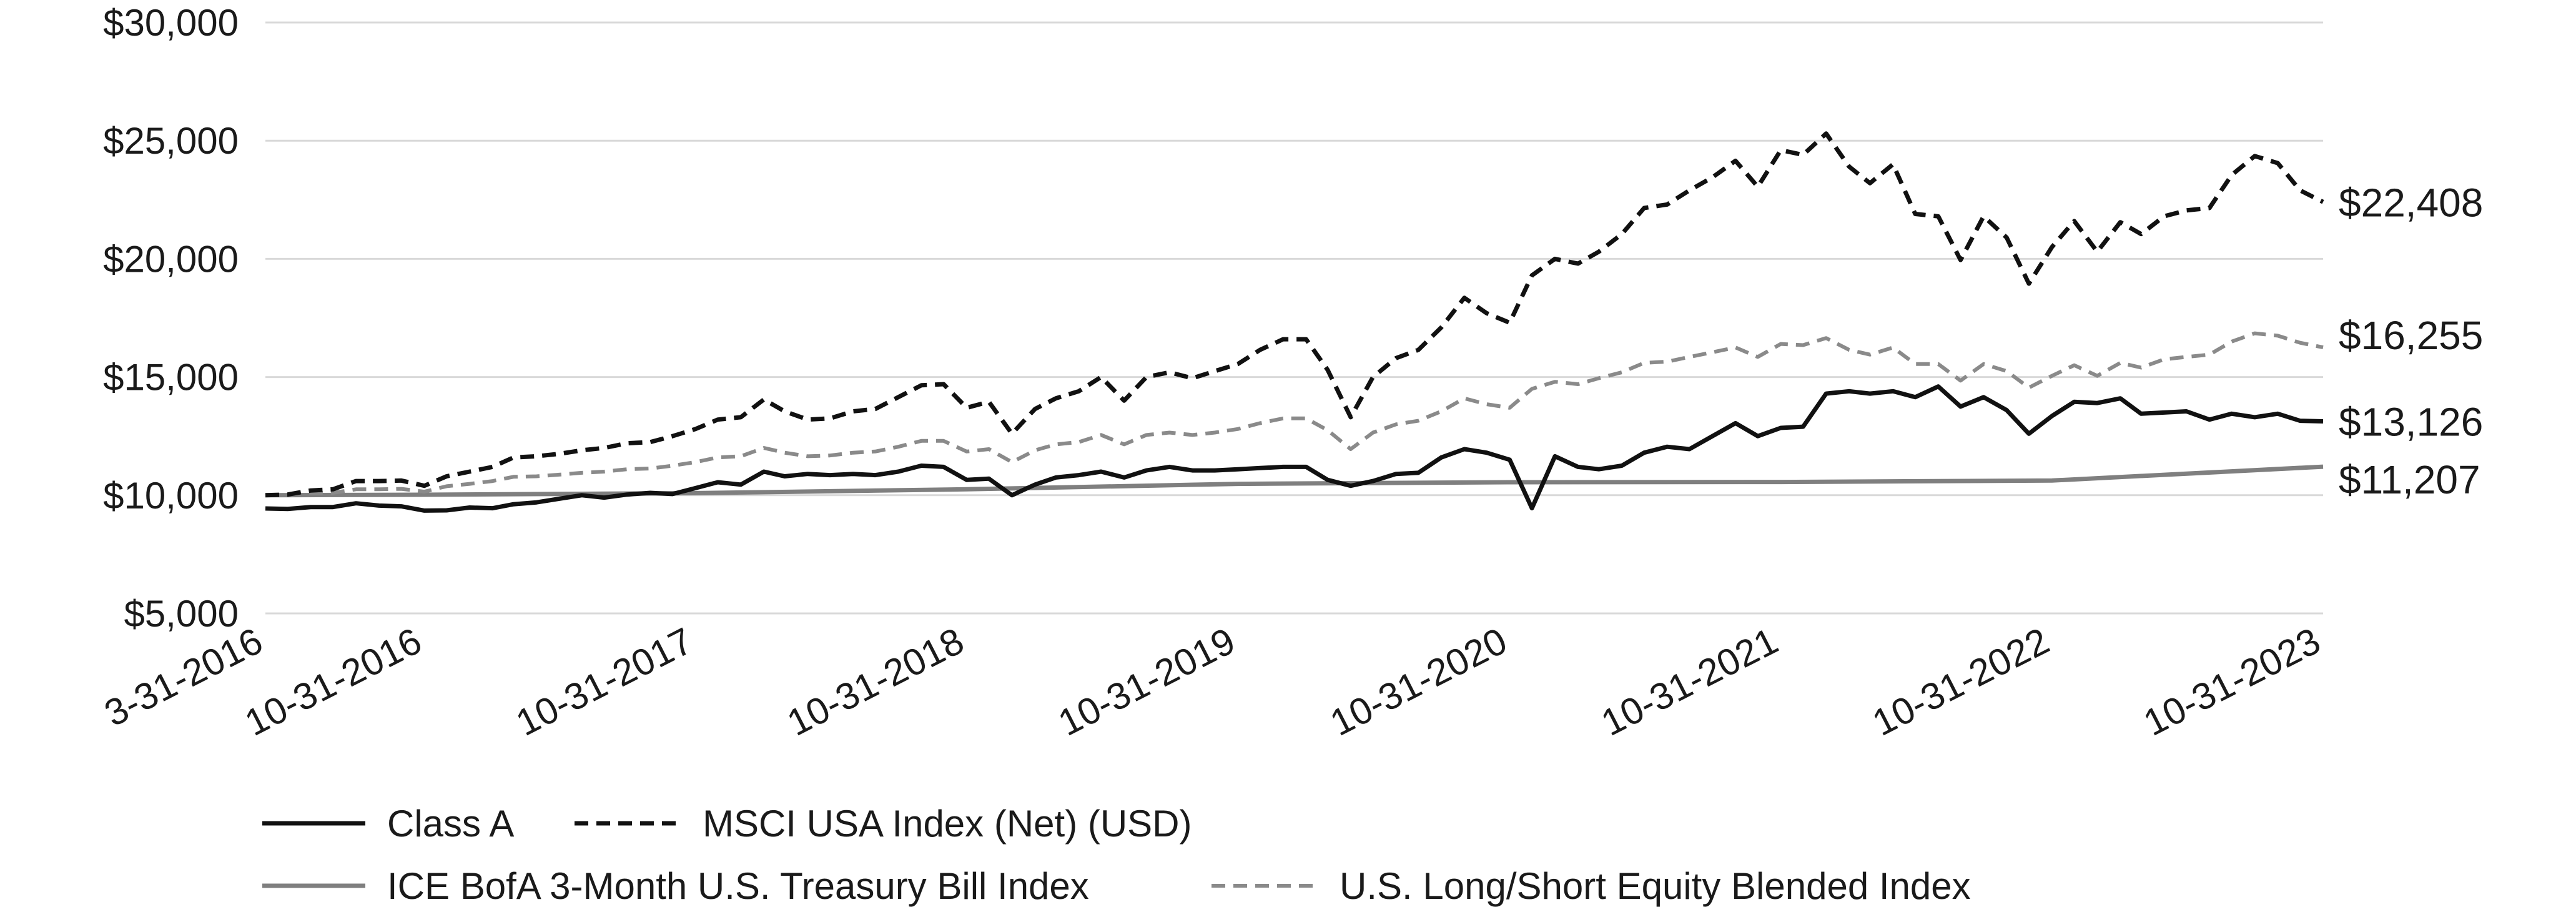 The height and width of the screenshot is (922, 2576). Describe the element at coordinates (171, 496) in the screenshot. I see `y-tick-label: $10,000` at that location.